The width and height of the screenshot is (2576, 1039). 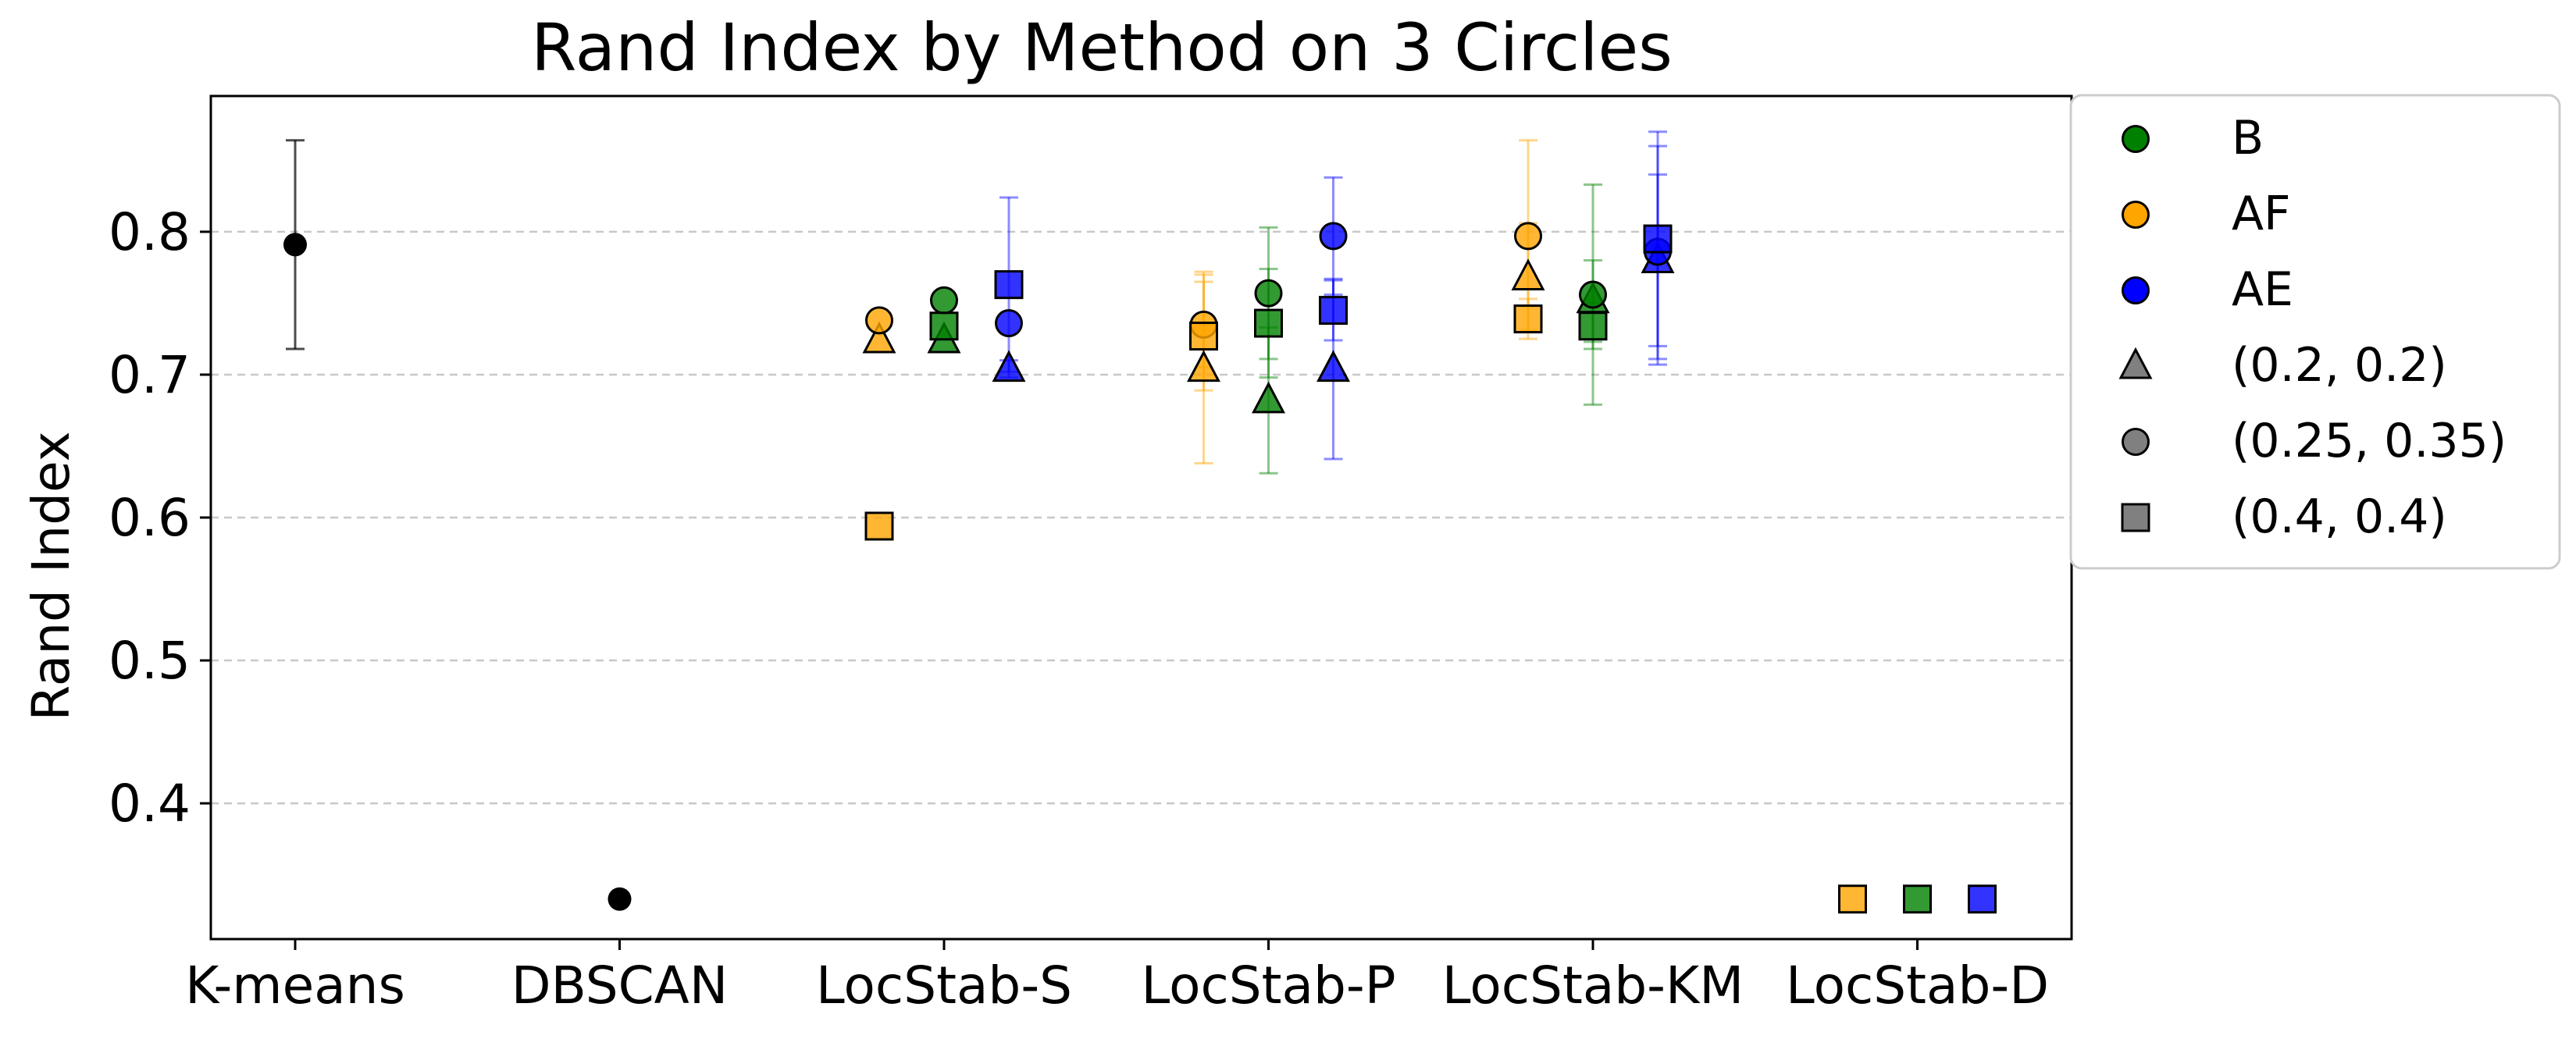 I want to click on x-tick-label: LocStab-KM, so click(x=1593, y=985).